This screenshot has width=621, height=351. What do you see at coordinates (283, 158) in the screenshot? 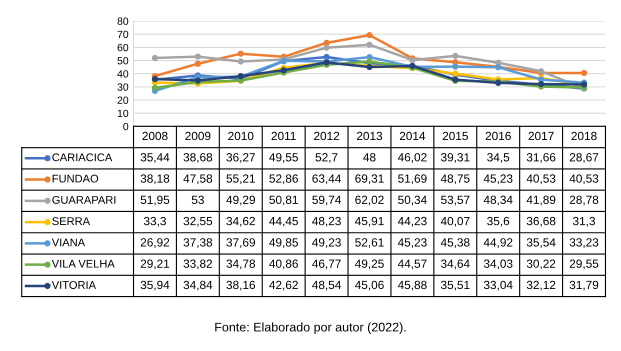
I see `data-label: 49,55` at bounding box center [283, 158].